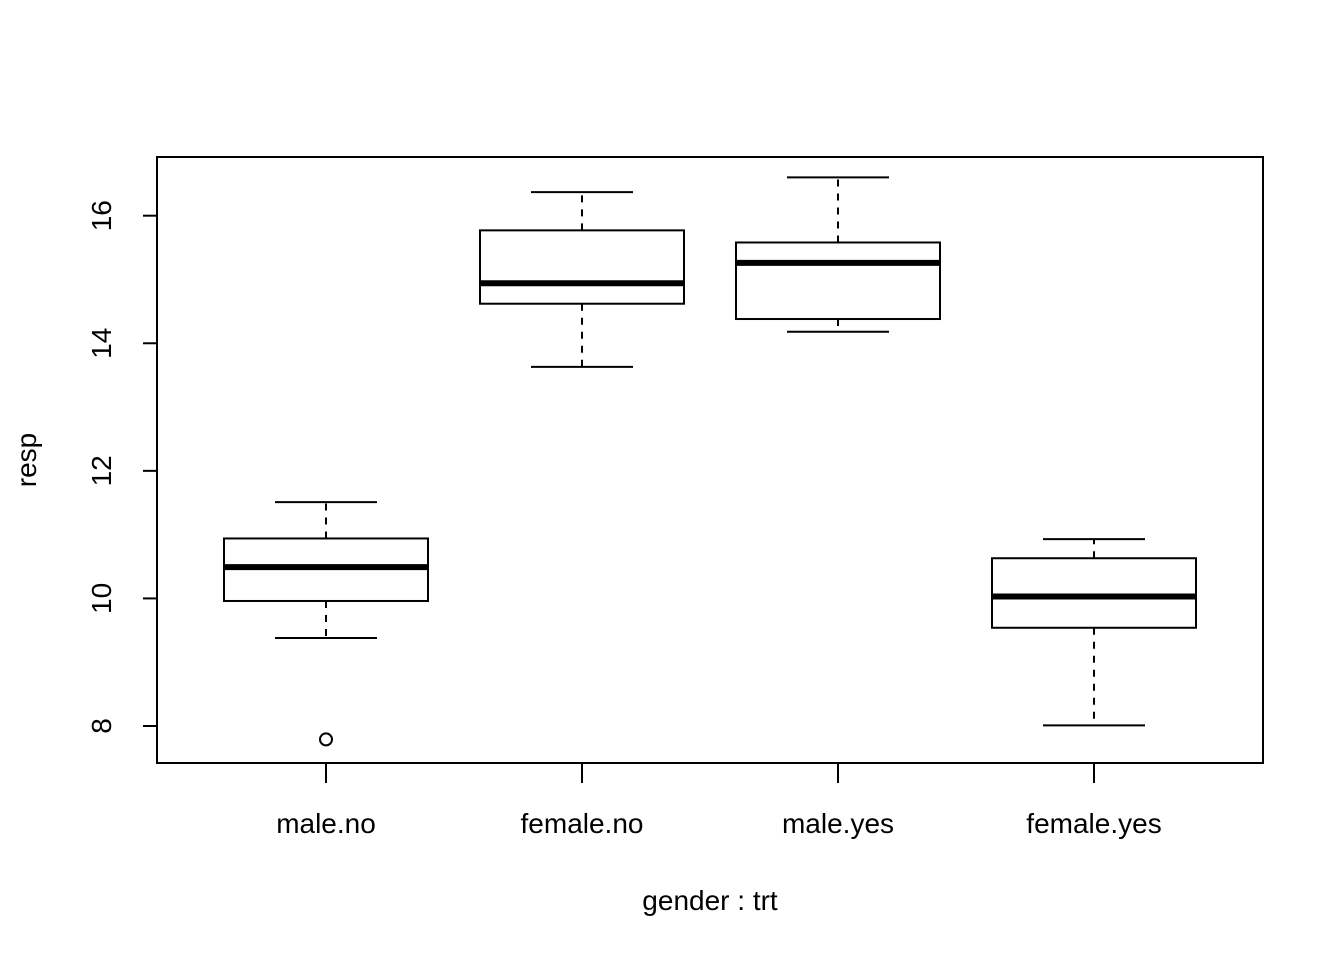 This screenshot has width=1344, height=960. What do you see at coordinates (26, 460) in the screenshot?
I see `y-axis-title: resp` at bounding box center [26, 460].